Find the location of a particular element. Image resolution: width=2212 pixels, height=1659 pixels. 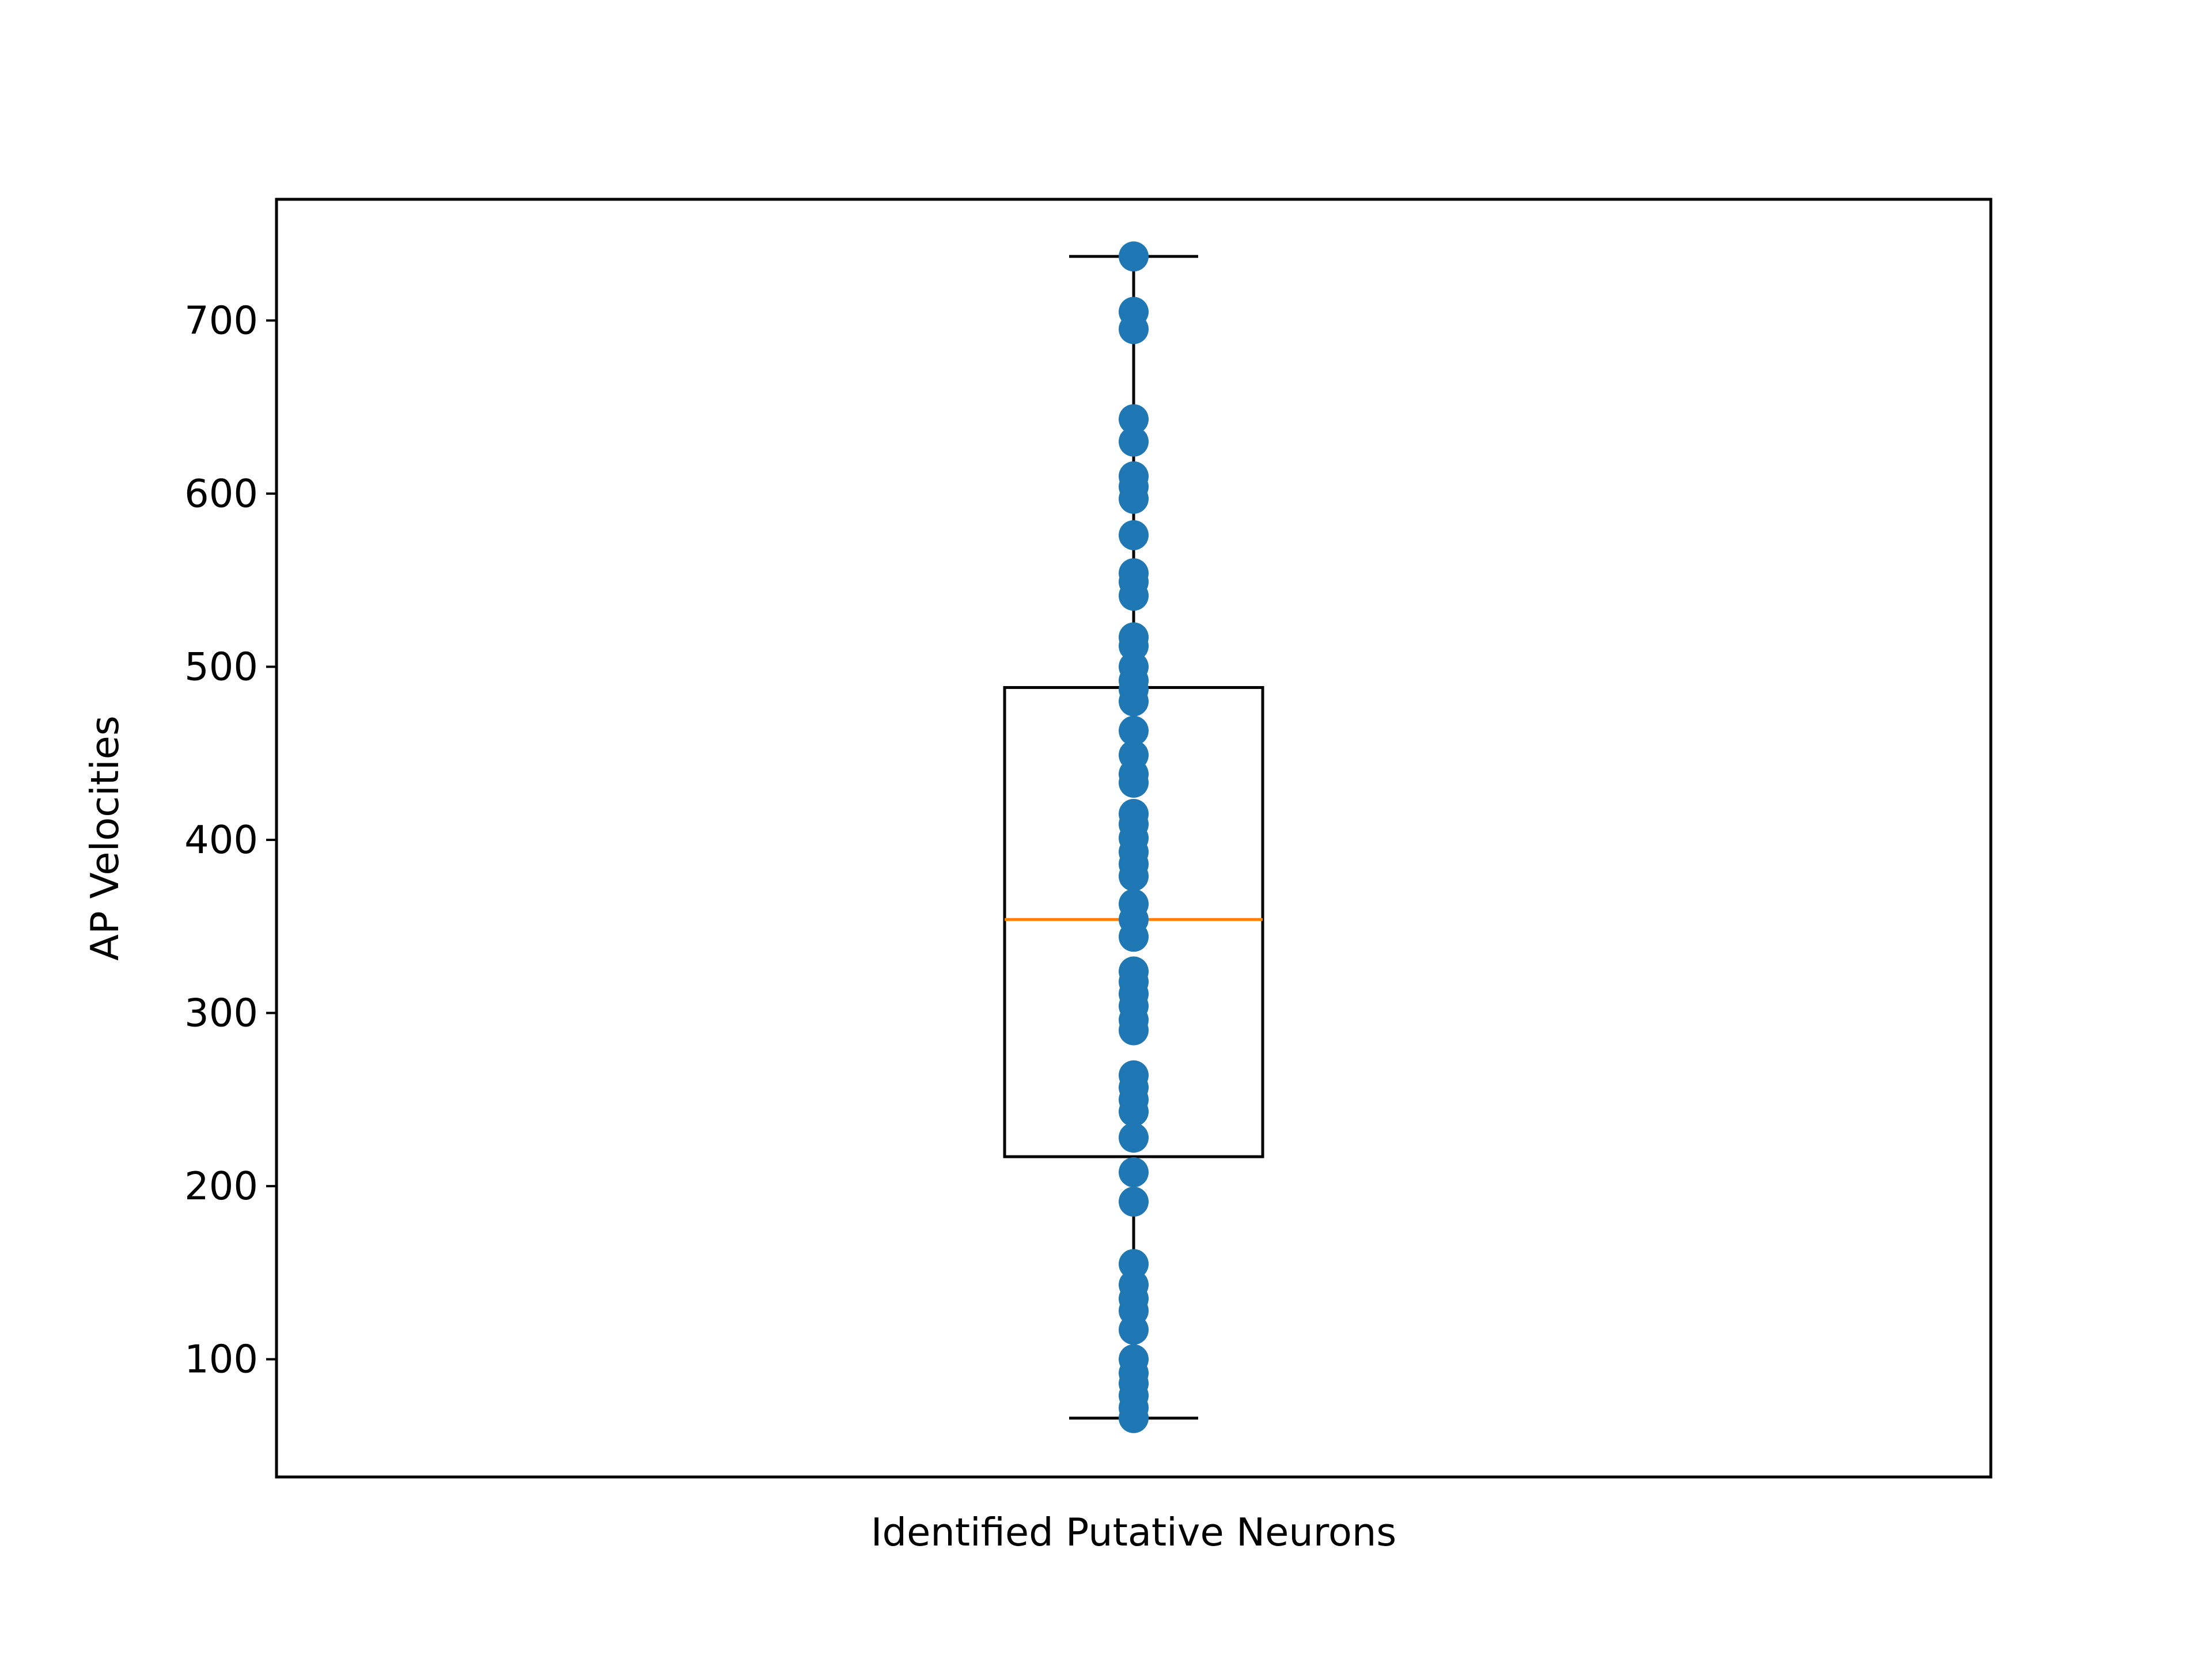

x-axis-label: Identified Putative Neurons is located at coordinates (1133, 1532).